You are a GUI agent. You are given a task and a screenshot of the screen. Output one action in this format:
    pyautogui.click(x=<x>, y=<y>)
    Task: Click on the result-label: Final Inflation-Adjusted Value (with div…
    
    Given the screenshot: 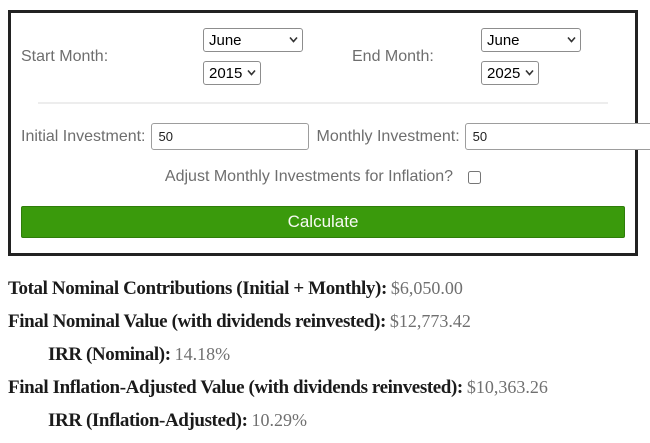 What is the action you would take?
    pyautogui.click(x=235, y=387)
    